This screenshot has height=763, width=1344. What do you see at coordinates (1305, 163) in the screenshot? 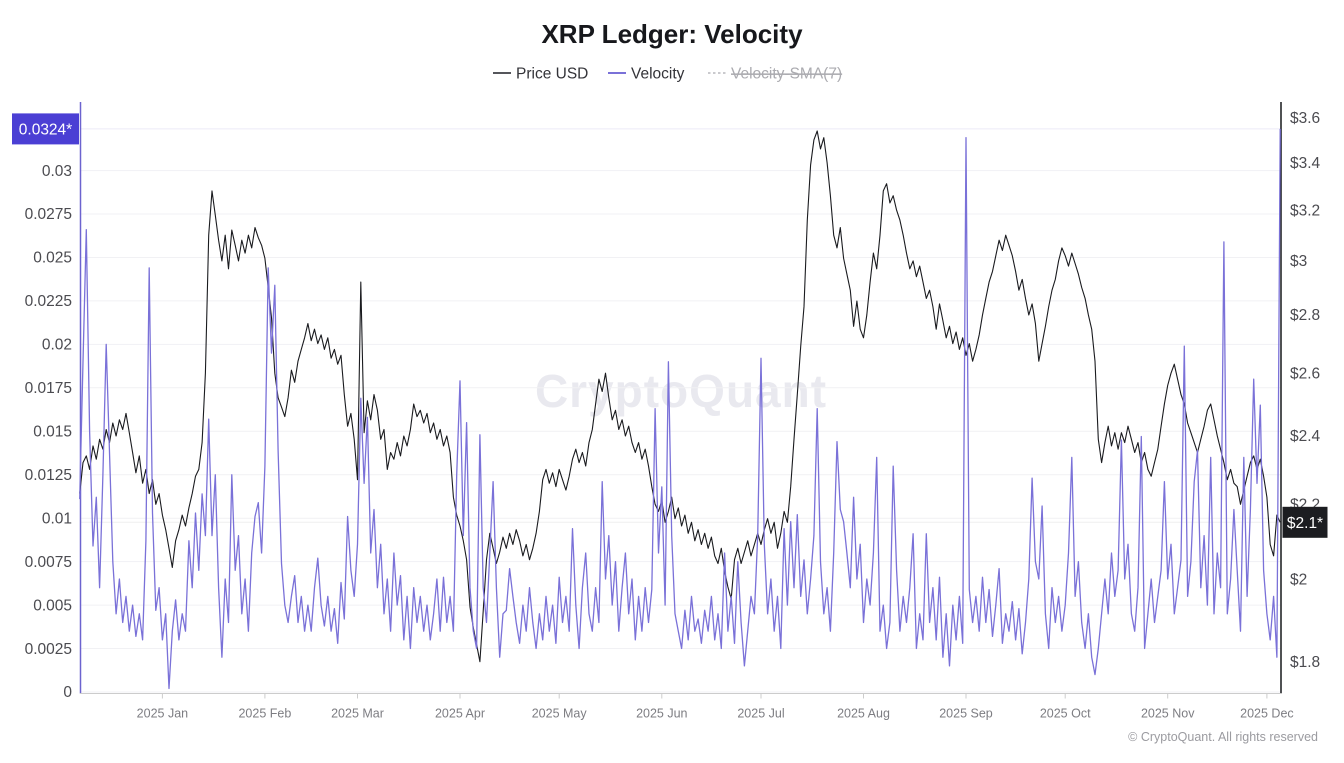
I see `svg-text: $3.4` at bounding box center [1305, 163].